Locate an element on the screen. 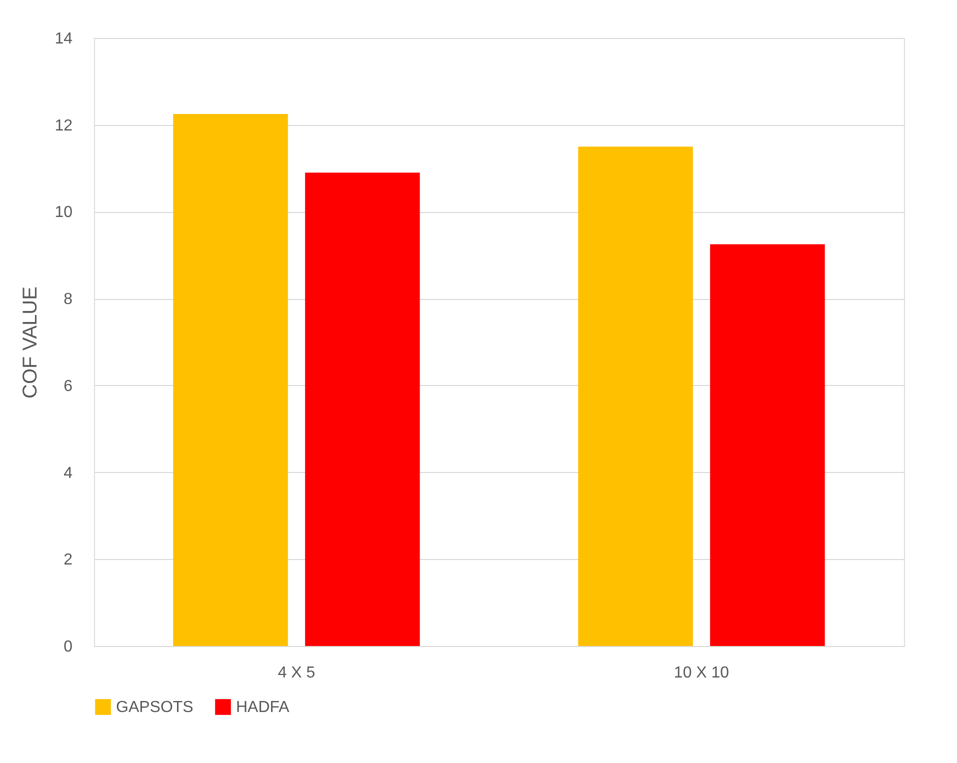  legend-label: HADFA is located at coordinates (263, 707).